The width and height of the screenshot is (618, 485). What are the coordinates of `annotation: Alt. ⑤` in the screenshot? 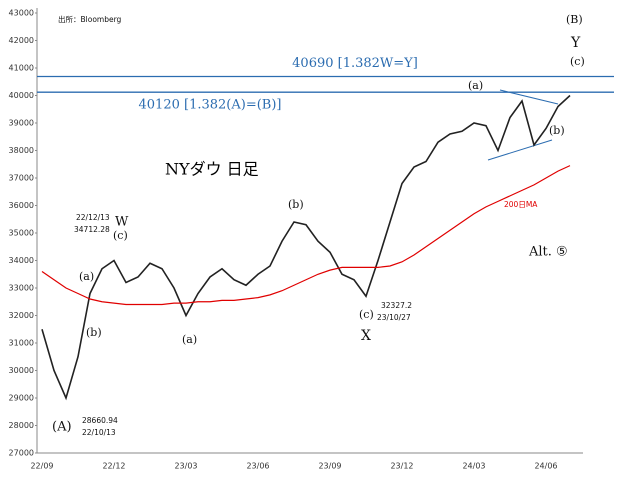 It's located at (548, 252).